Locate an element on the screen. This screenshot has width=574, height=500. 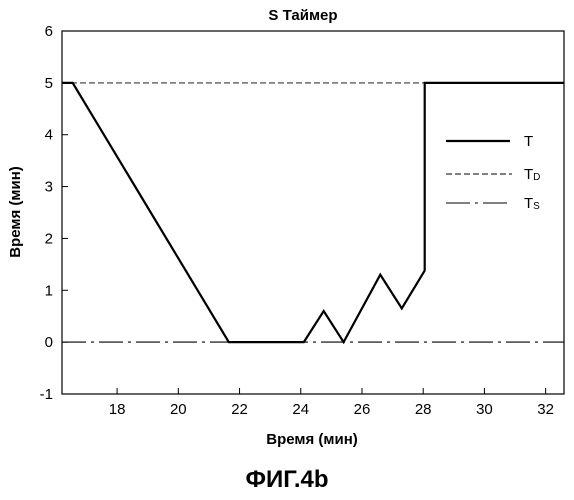
y-tick-label: 4 is located at coordinates (49, 135).